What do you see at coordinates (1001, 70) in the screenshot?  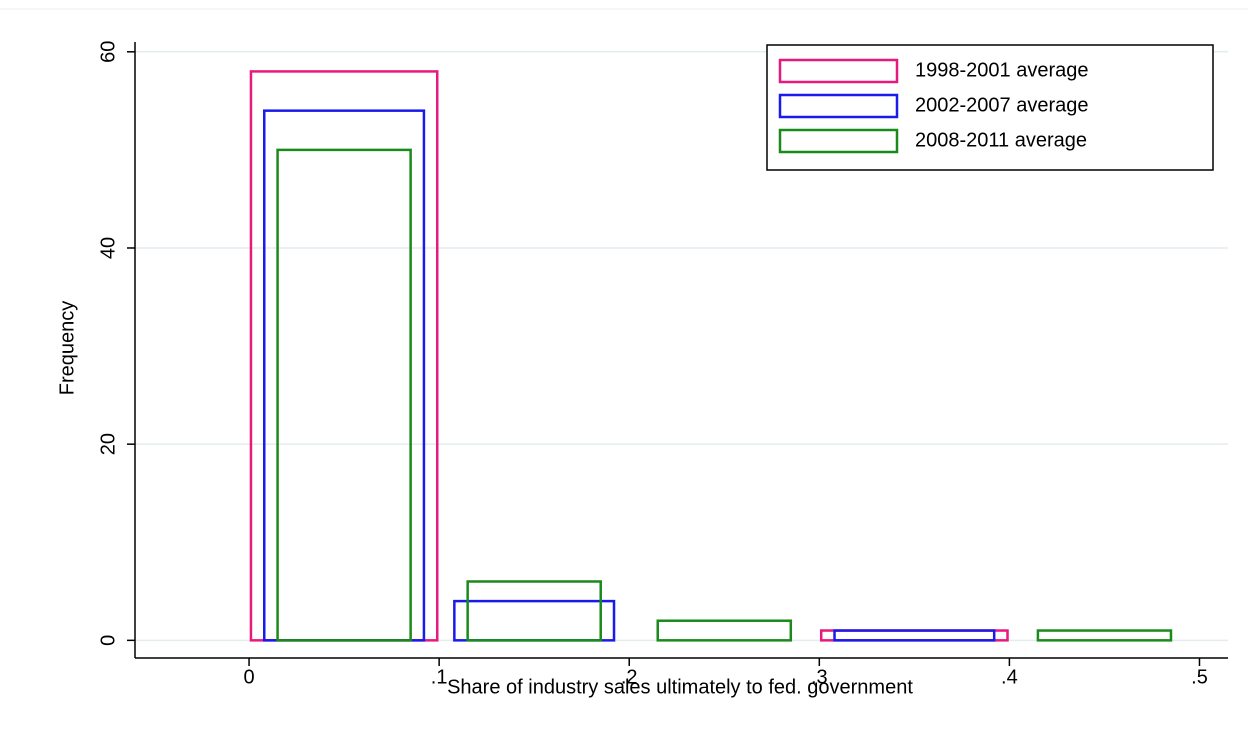 I see `legend-label: 1998-2001 average` at bounding box center [1001, 70].